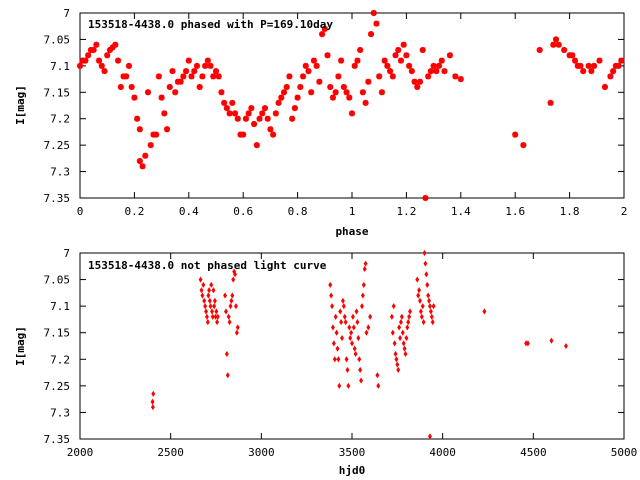  Describe the element at coordinates (406, 211) in the screenshot. I see `x-tick-label: 1.2` at that location.